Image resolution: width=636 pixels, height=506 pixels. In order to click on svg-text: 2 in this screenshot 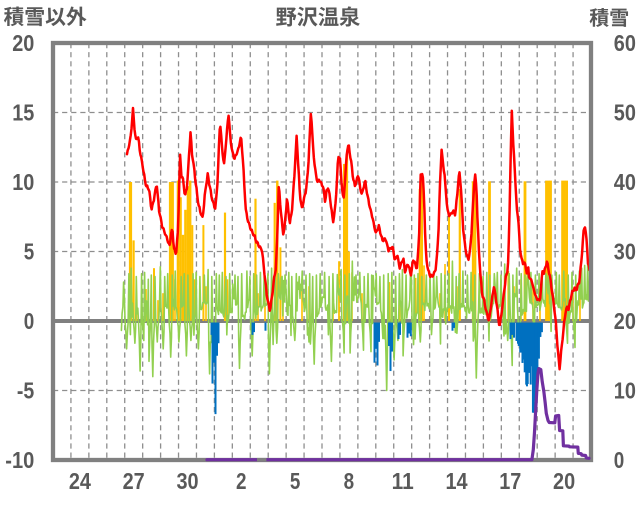, I will do `click(241, 481)`.